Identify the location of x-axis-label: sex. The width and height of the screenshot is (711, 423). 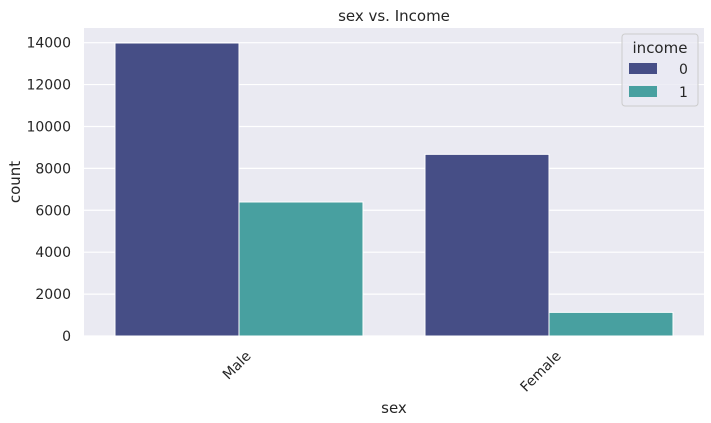
(394, 408).